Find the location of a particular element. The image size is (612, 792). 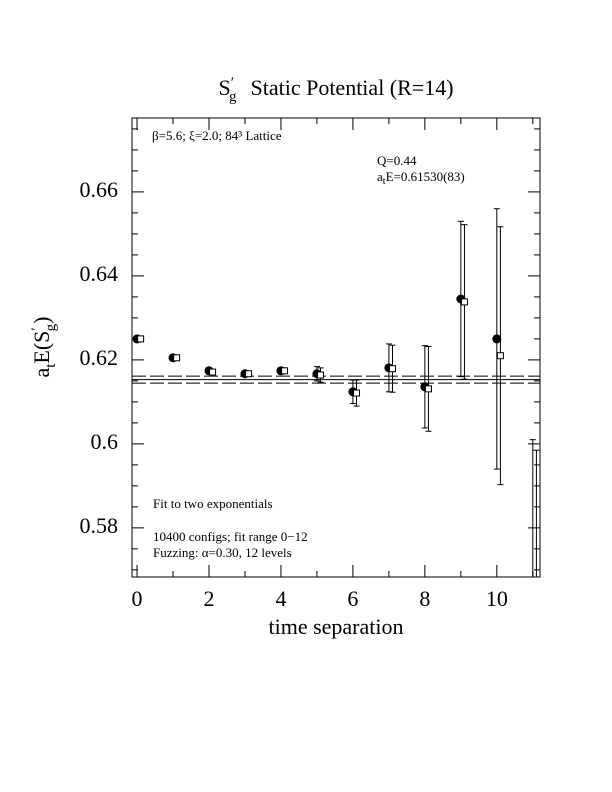

y-label-mid: E(S is located at coordinates (41, 347).